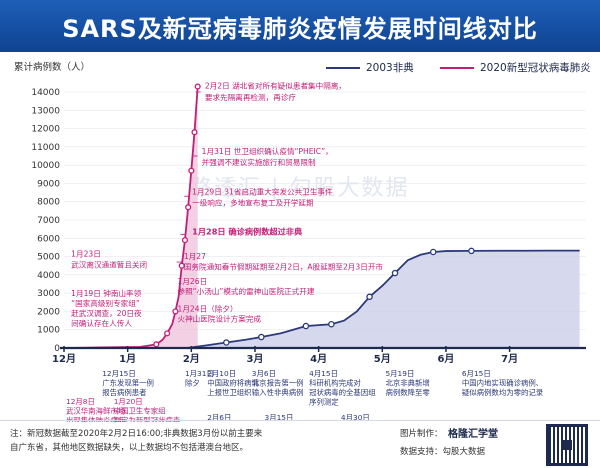 The height and width of the screenshot is (468, 600). I want to click on covid-lower-annotation: 判定为新型冠状病毒, so click(147, 419).